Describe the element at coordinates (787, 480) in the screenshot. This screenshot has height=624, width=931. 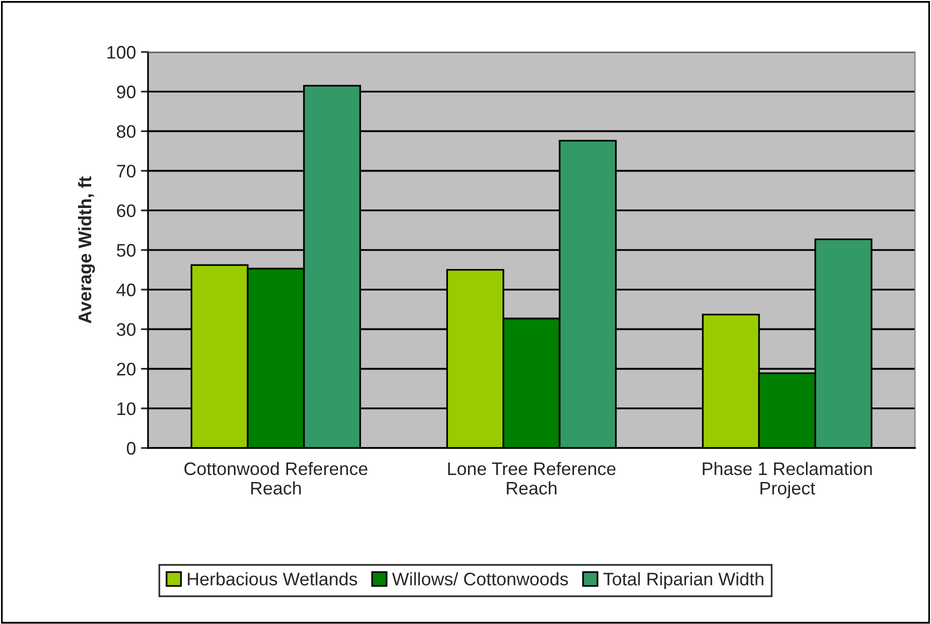
I see `x-tick-label: Phase 1 Reclamation Project` at that location.